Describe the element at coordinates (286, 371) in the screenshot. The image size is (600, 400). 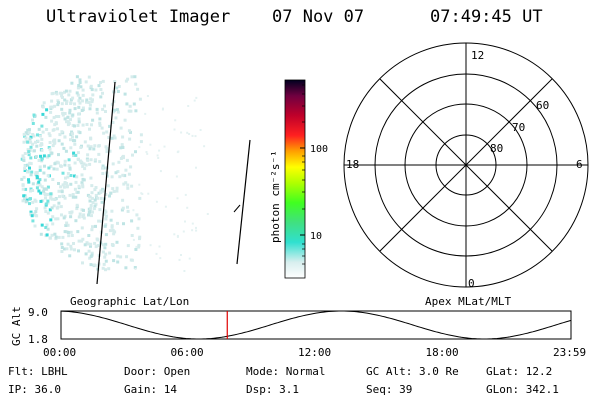
I see `status-mode: Mode: Normal` at that location.